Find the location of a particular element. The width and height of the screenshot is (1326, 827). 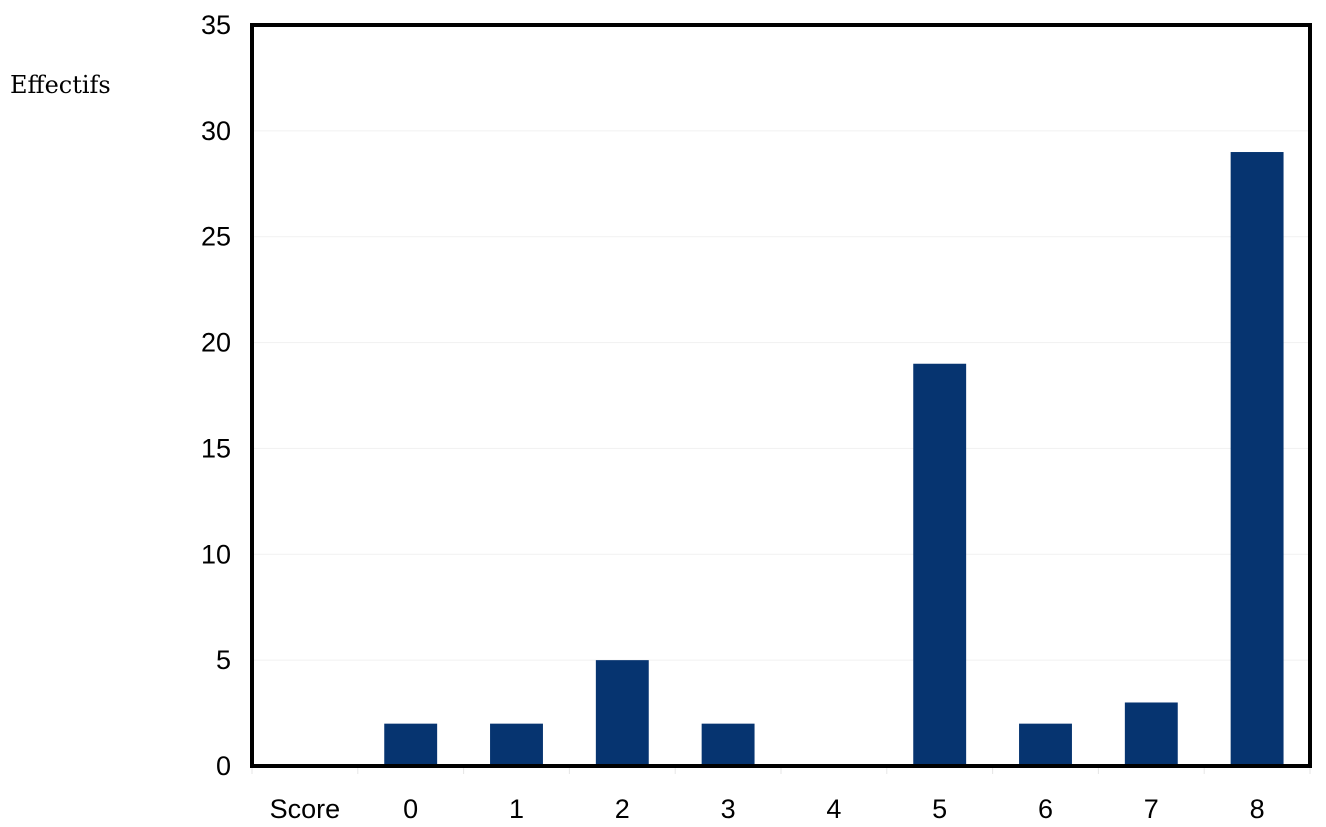

x-tick-labels: Score 0 1 2 3 4 5 6 7 8 is located at coordinates (767, 809).